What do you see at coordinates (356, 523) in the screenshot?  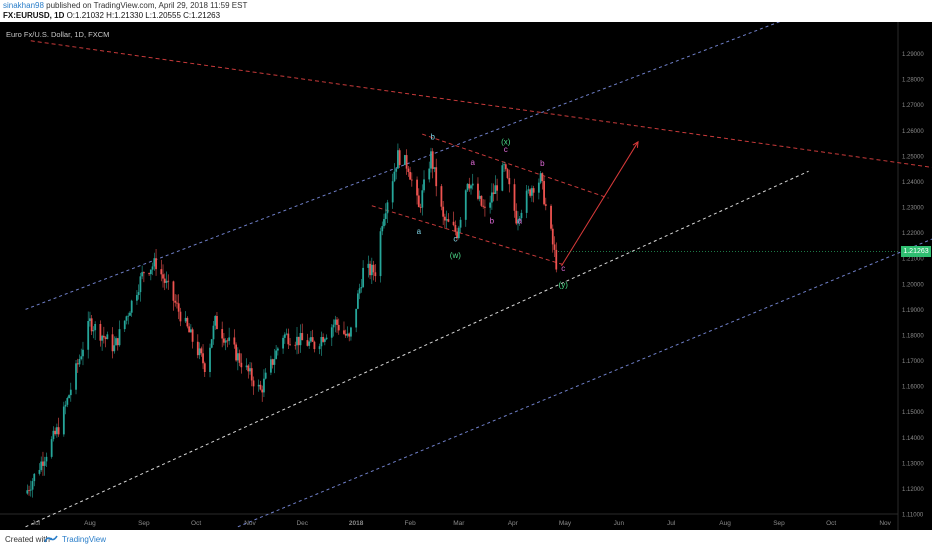 I see `time-tick-label: 2018` at bounding box center [356, 523].